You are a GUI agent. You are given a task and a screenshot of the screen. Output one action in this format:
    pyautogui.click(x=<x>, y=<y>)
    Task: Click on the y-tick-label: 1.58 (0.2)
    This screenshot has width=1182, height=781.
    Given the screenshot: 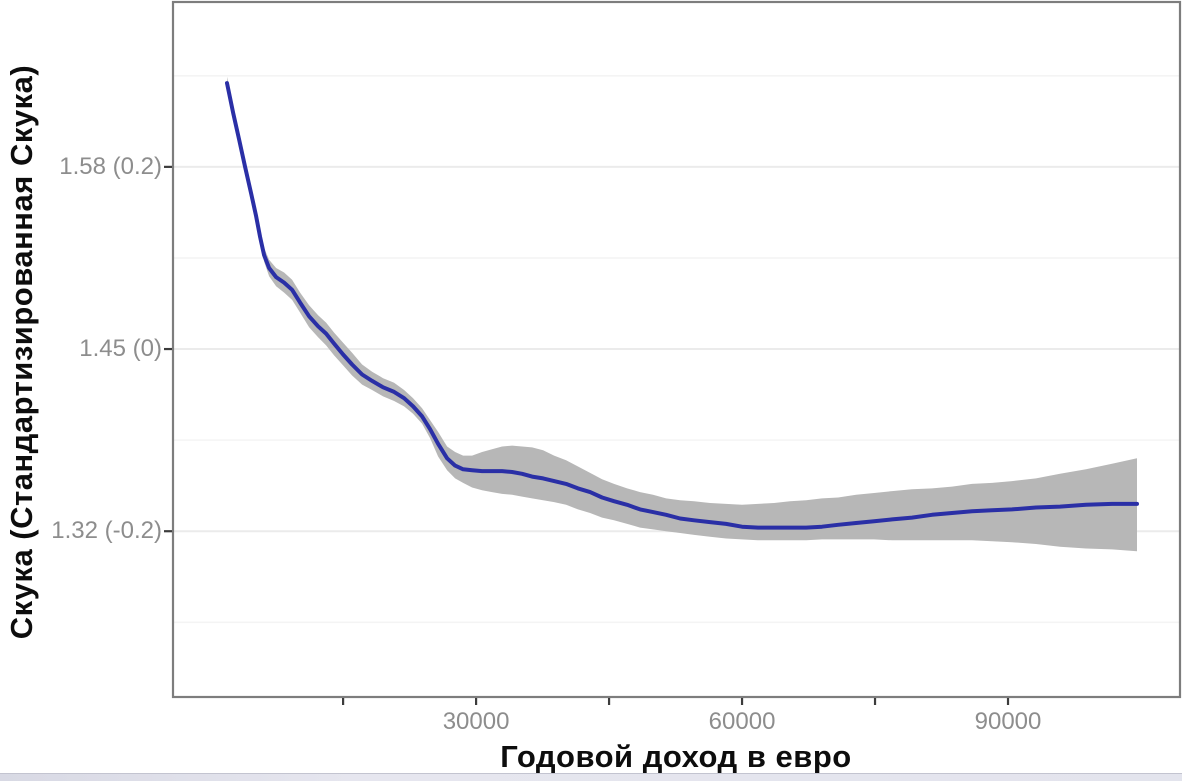 What is the action you would take?
    pyautogui.click(x=110, y=166)
    